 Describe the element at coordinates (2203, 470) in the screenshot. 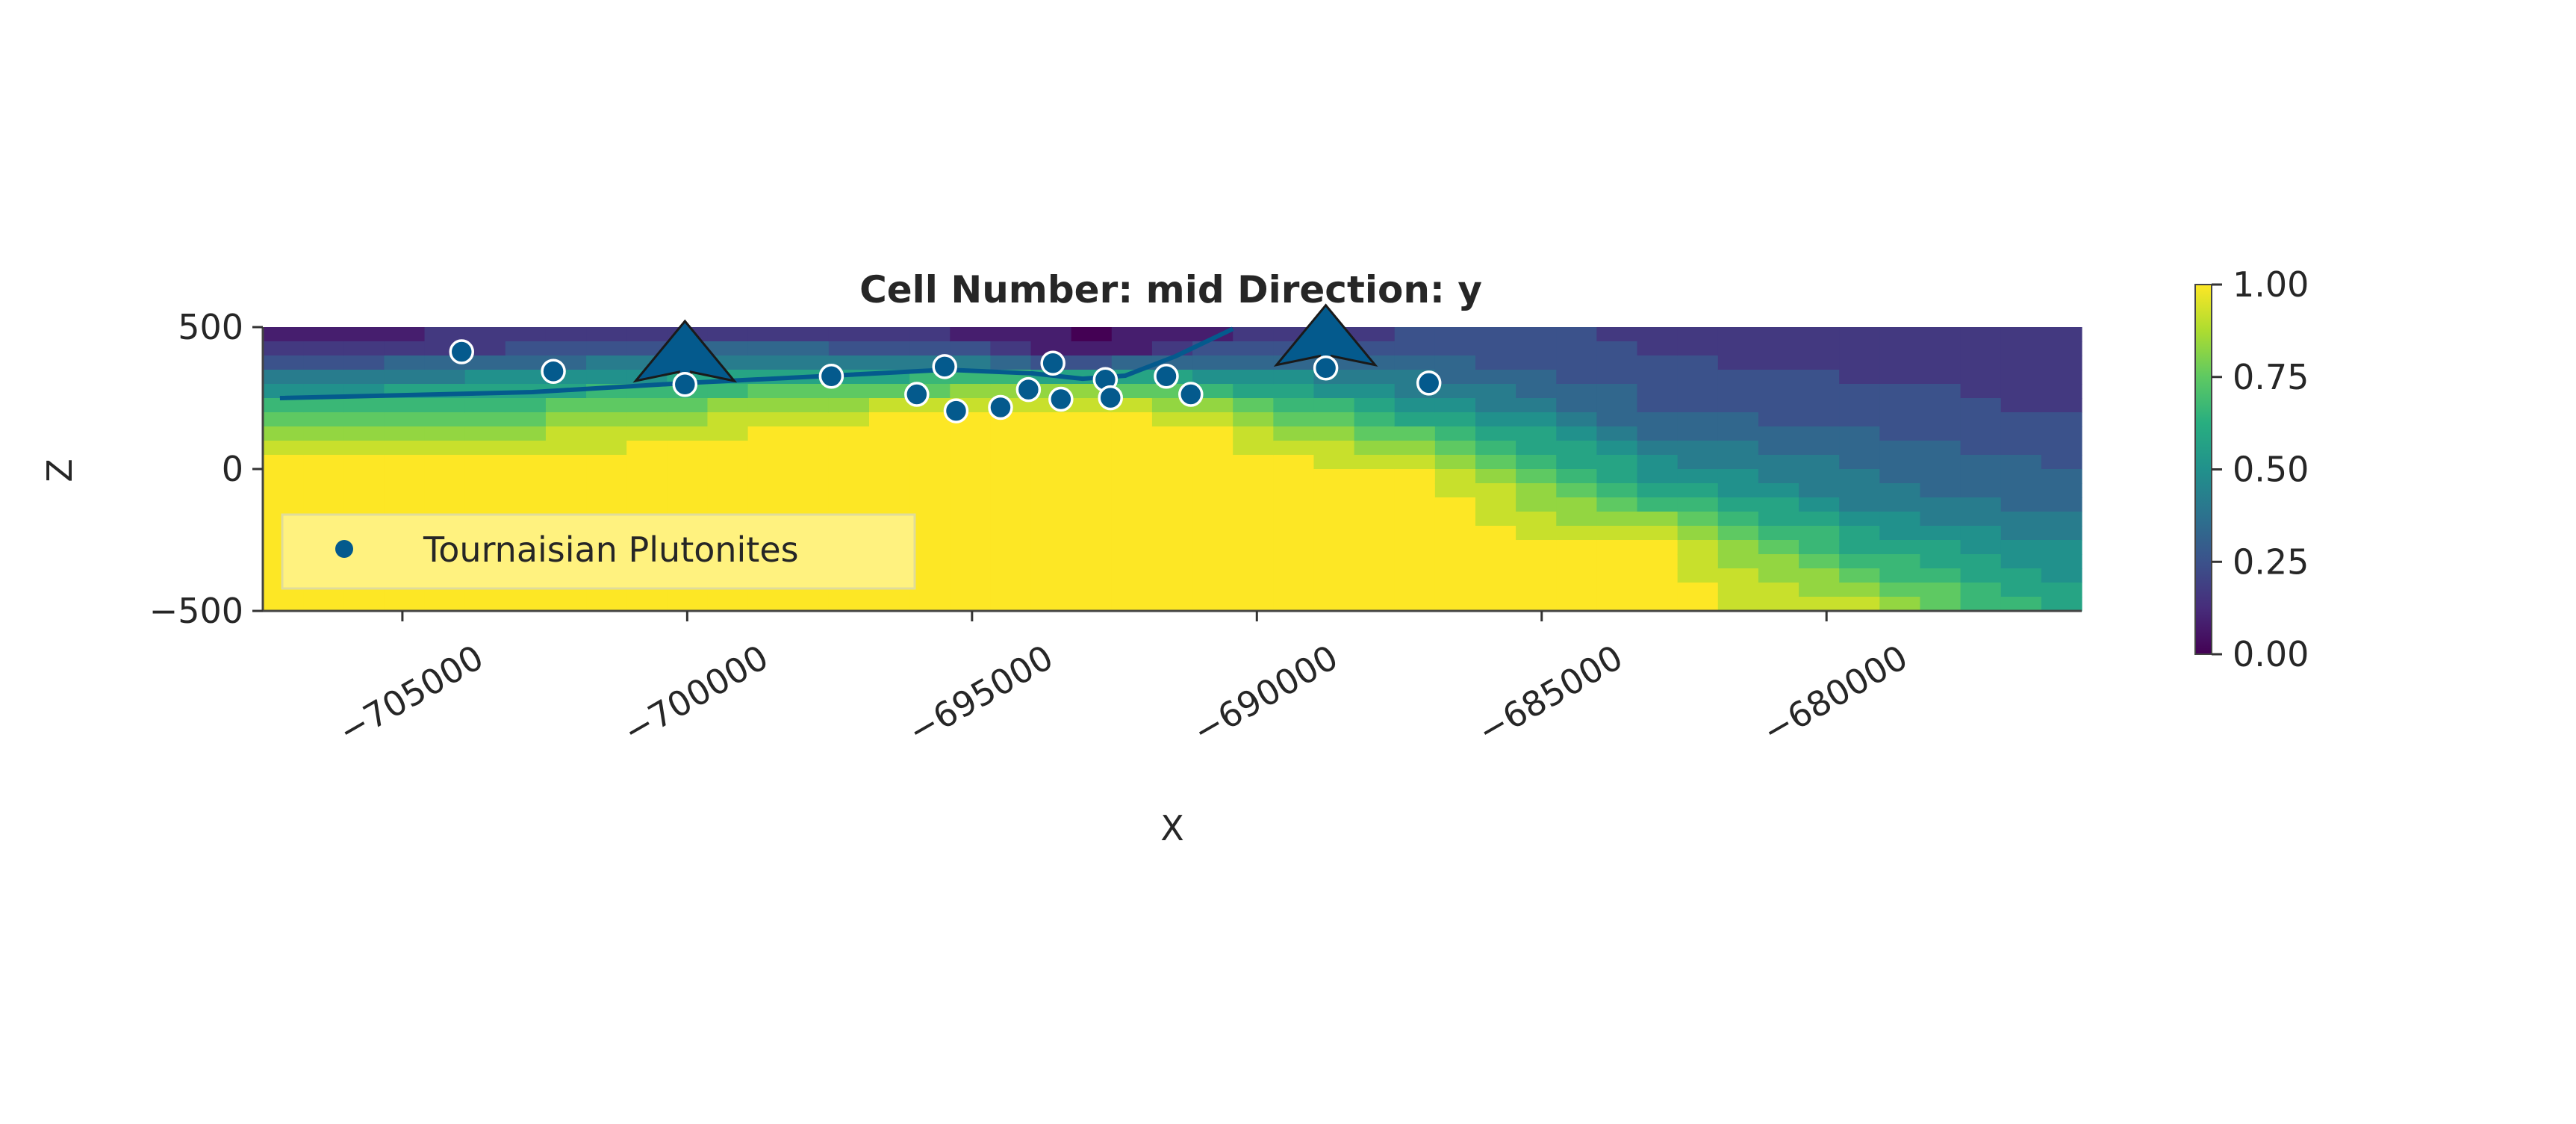

I see `colorbar` at that location.